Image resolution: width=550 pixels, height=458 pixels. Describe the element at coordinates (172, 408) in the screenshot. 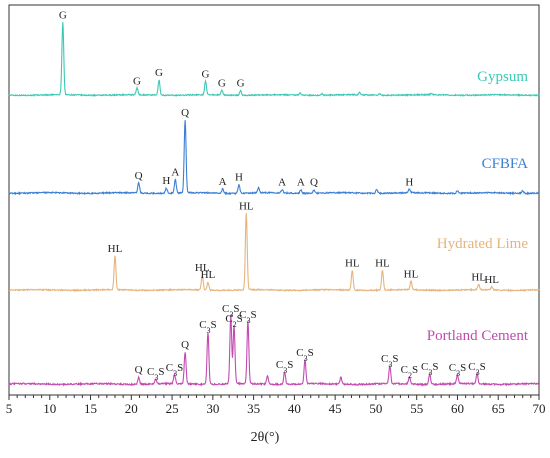

I see `x-tick-label: 25` at that location.